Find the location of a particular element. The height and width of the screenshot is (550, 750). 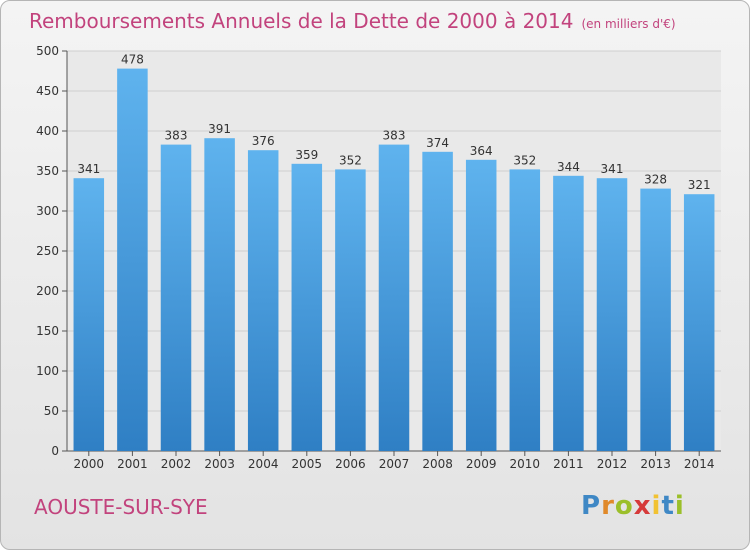

x-tick-label: 2006 is located at coordinates (350, 464).